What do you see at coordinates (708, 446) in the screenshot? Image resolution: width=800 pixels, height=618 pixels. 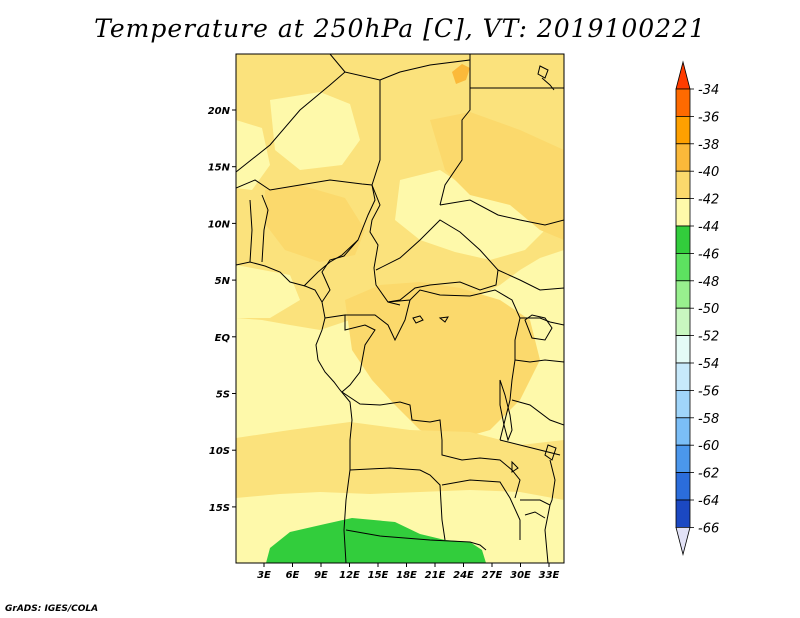 I see `colorbar-label: -60` at bounding box center [708, 446].